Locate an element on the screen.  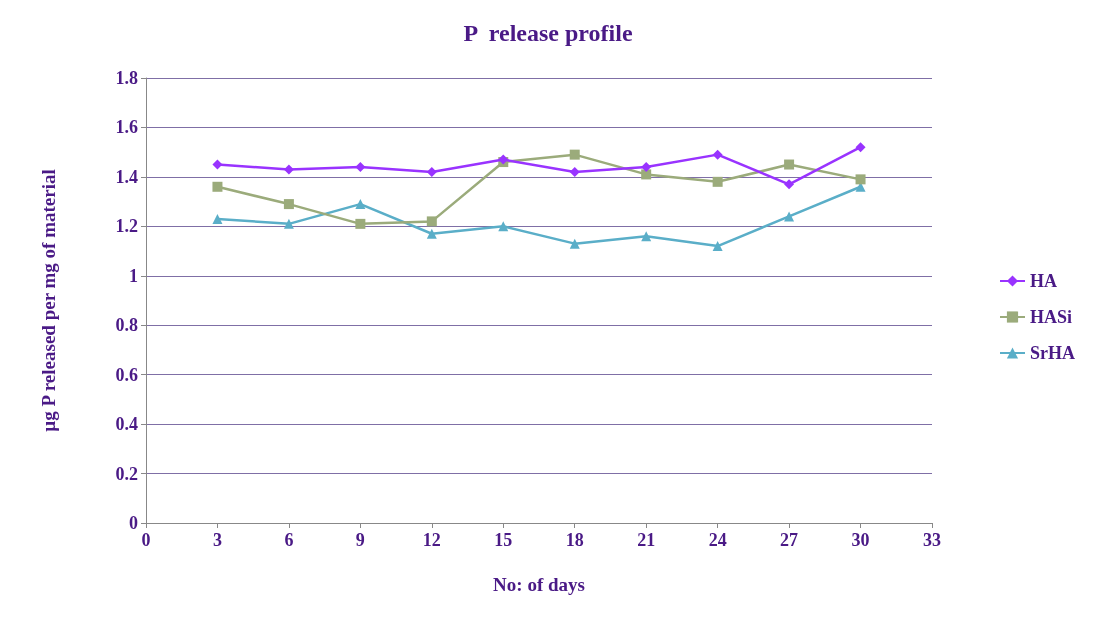
legend-label: HASi is located at coordinates (1051, 317).